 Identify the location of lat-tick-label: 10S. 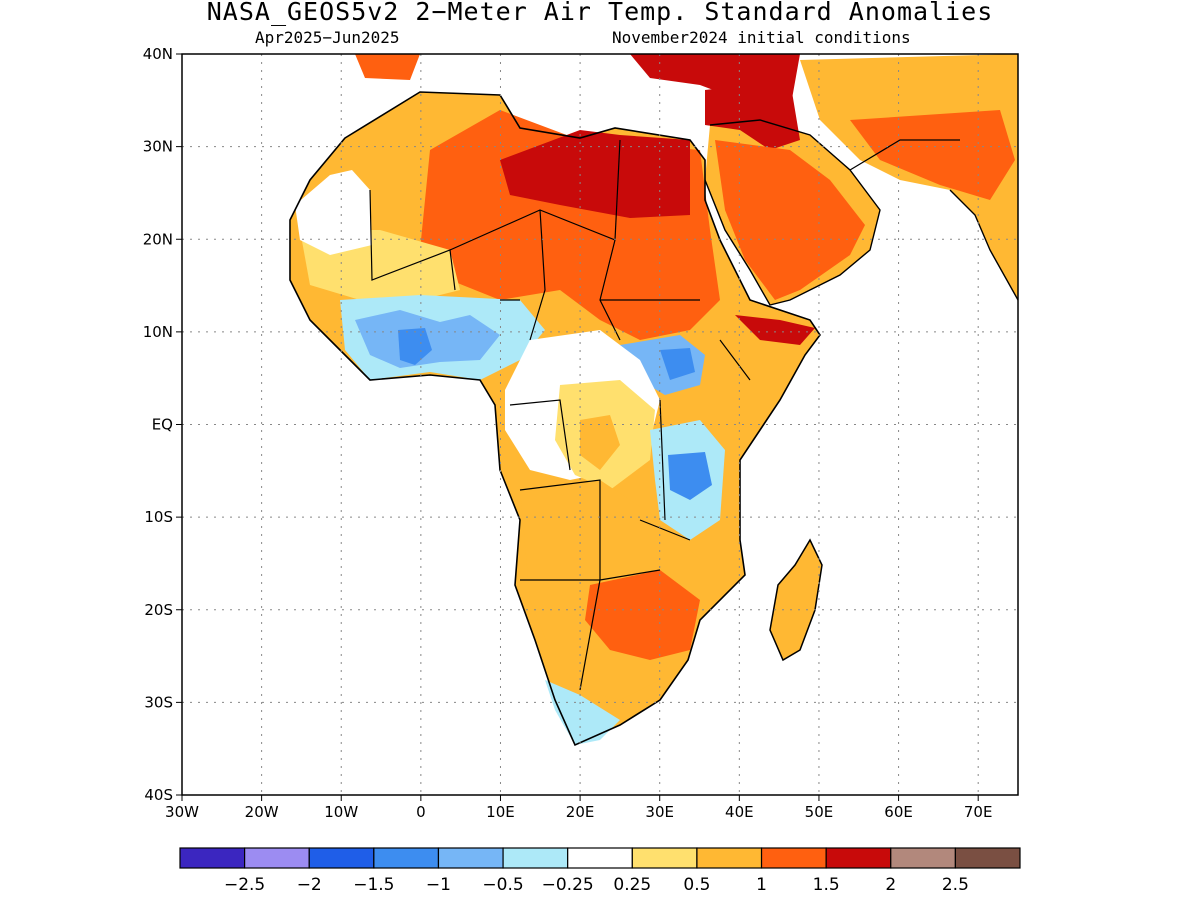
(158, 517).